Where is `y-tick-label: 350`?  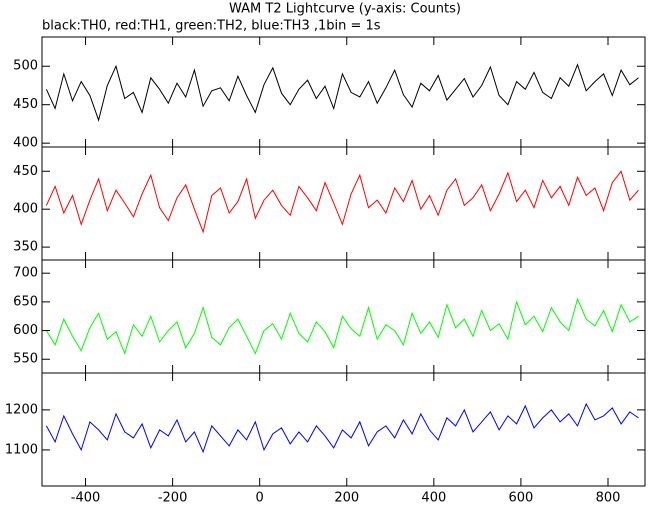
y-tick-label: 350 is located at coordinates (25, 247).